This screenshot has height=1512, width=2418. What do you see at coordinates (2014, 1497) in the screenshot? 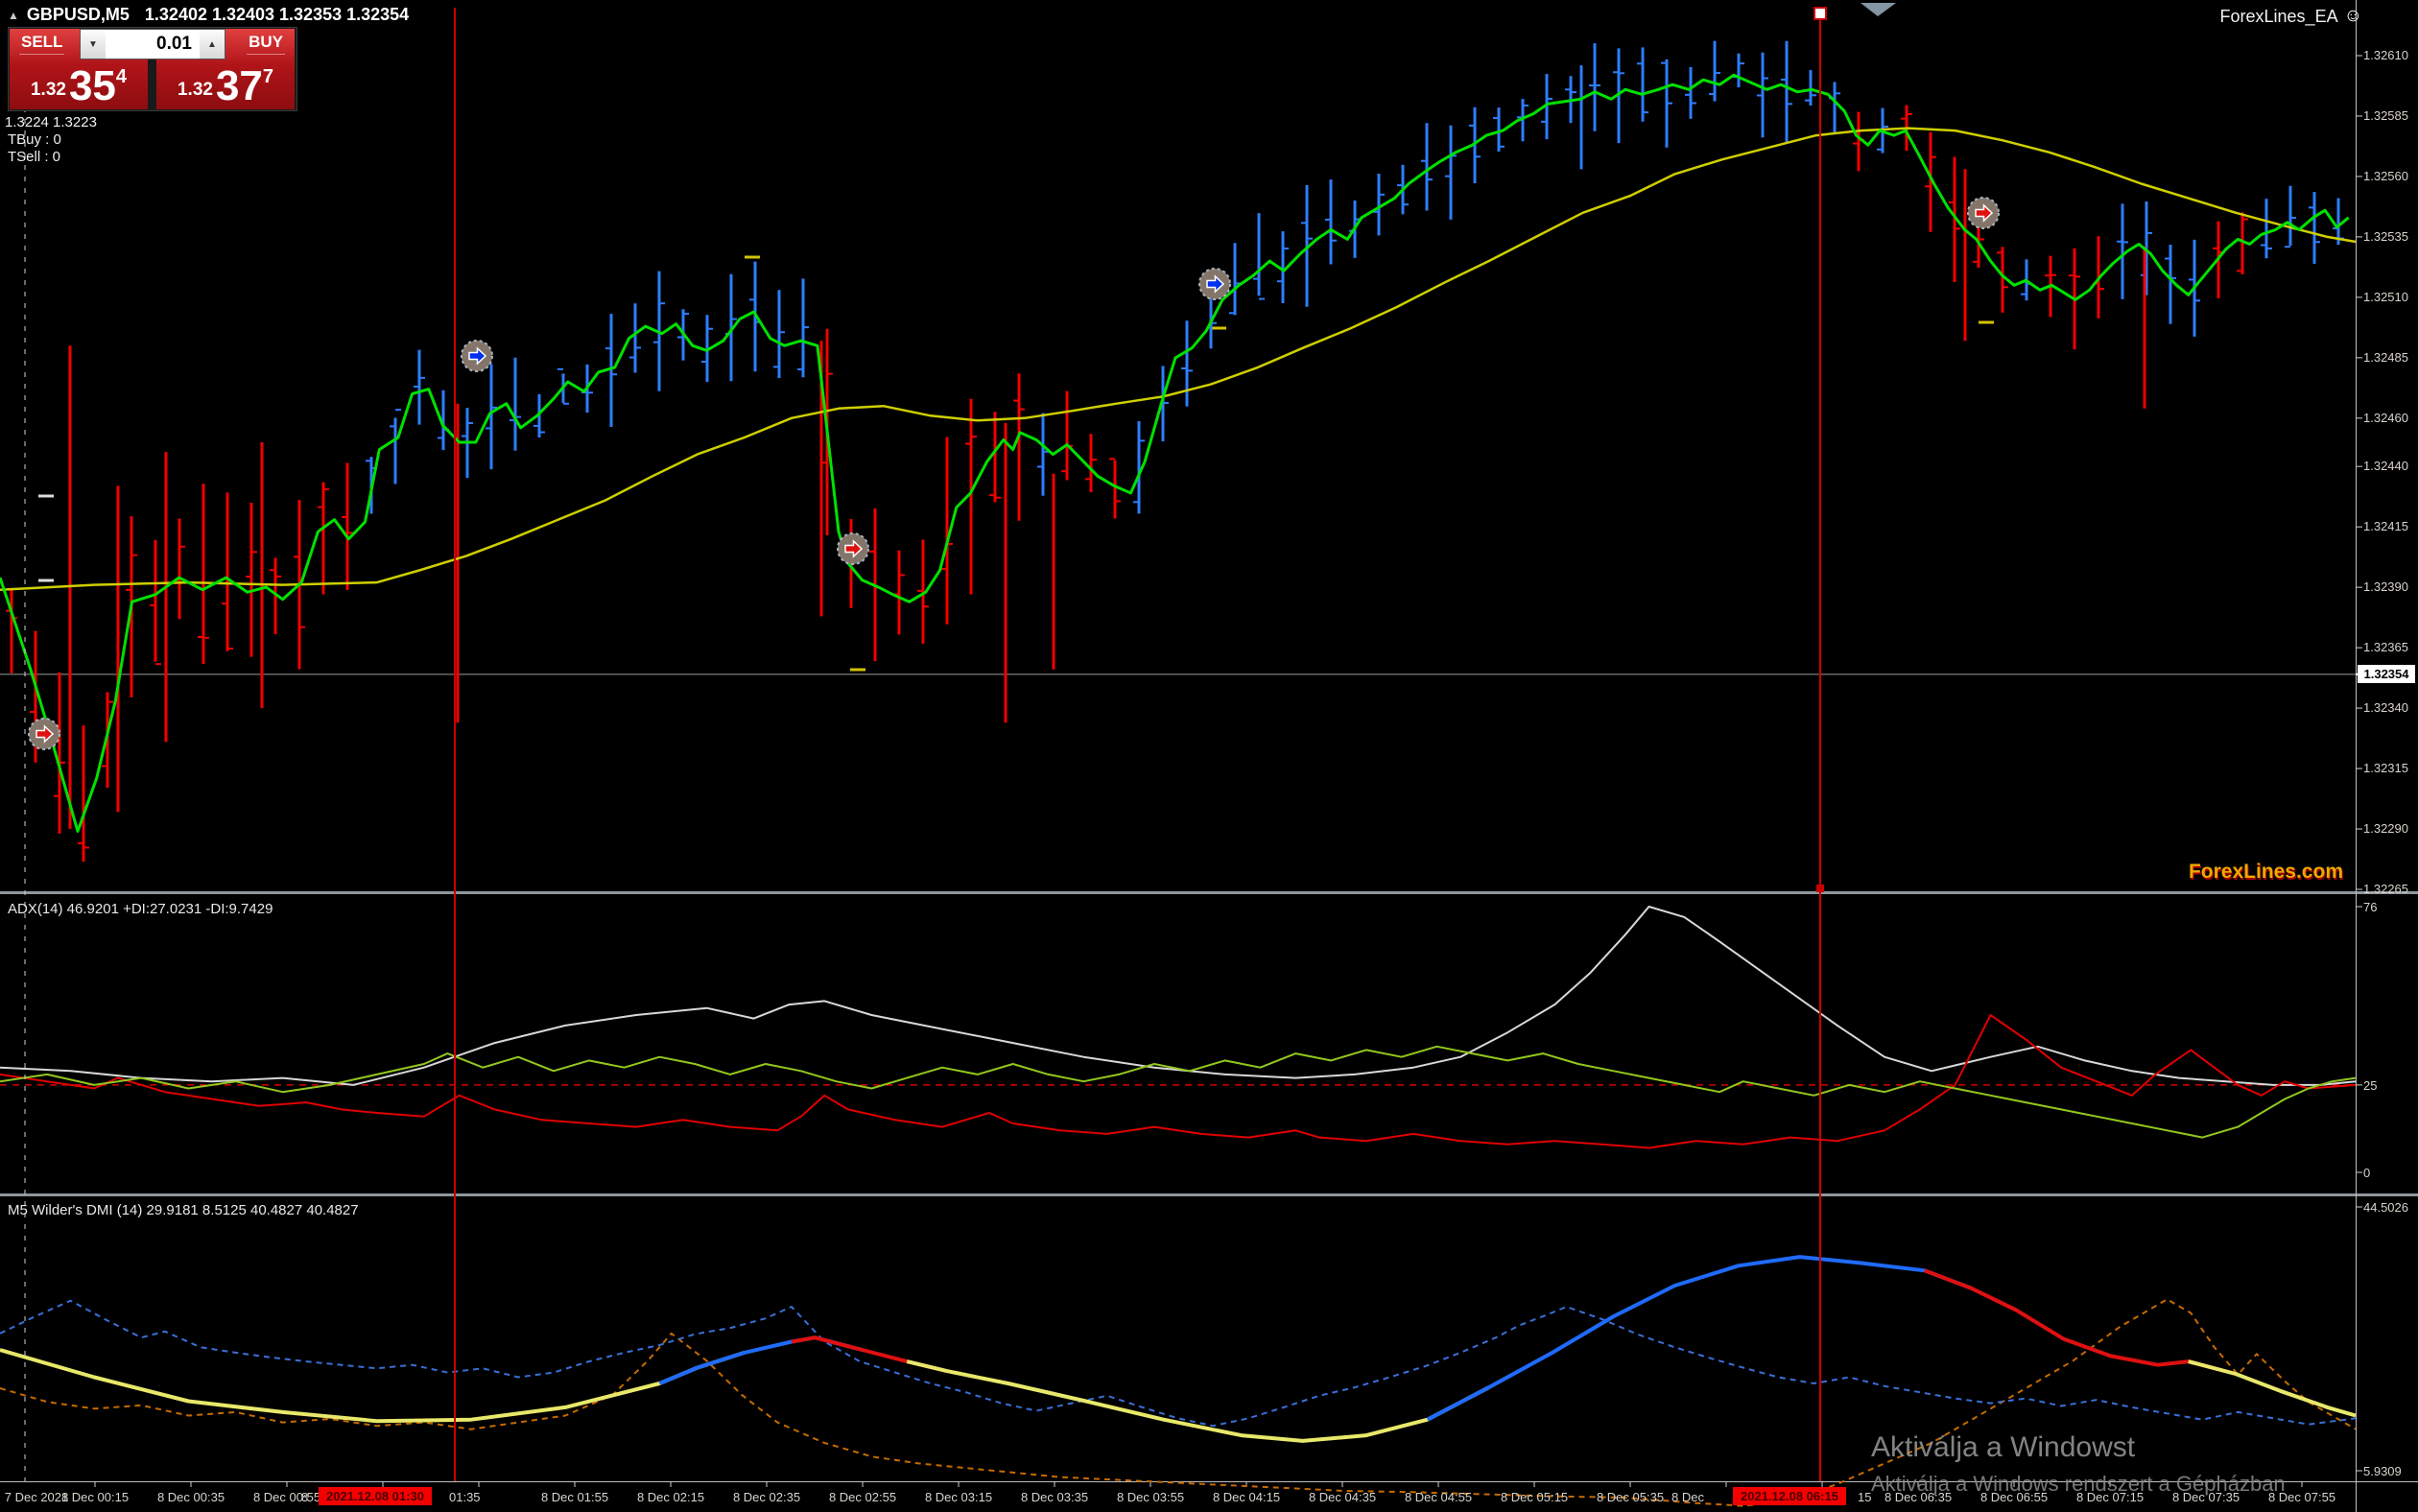
I see `time-axis-label: 8 Dec 06:55` at bounding box center [2014, 1497].